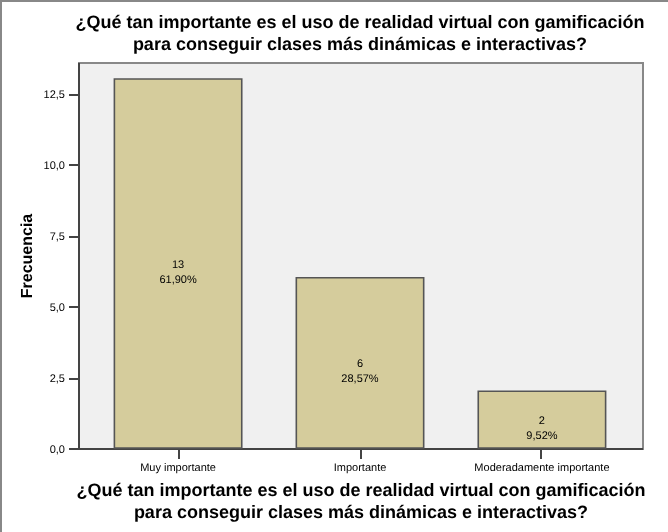 Image resolution: width=668 pixels, height=532 pixels. Describe the element at coordinates (26, 255) in the screenshot. I see `y-axis-title: Frecuencia` at that location.